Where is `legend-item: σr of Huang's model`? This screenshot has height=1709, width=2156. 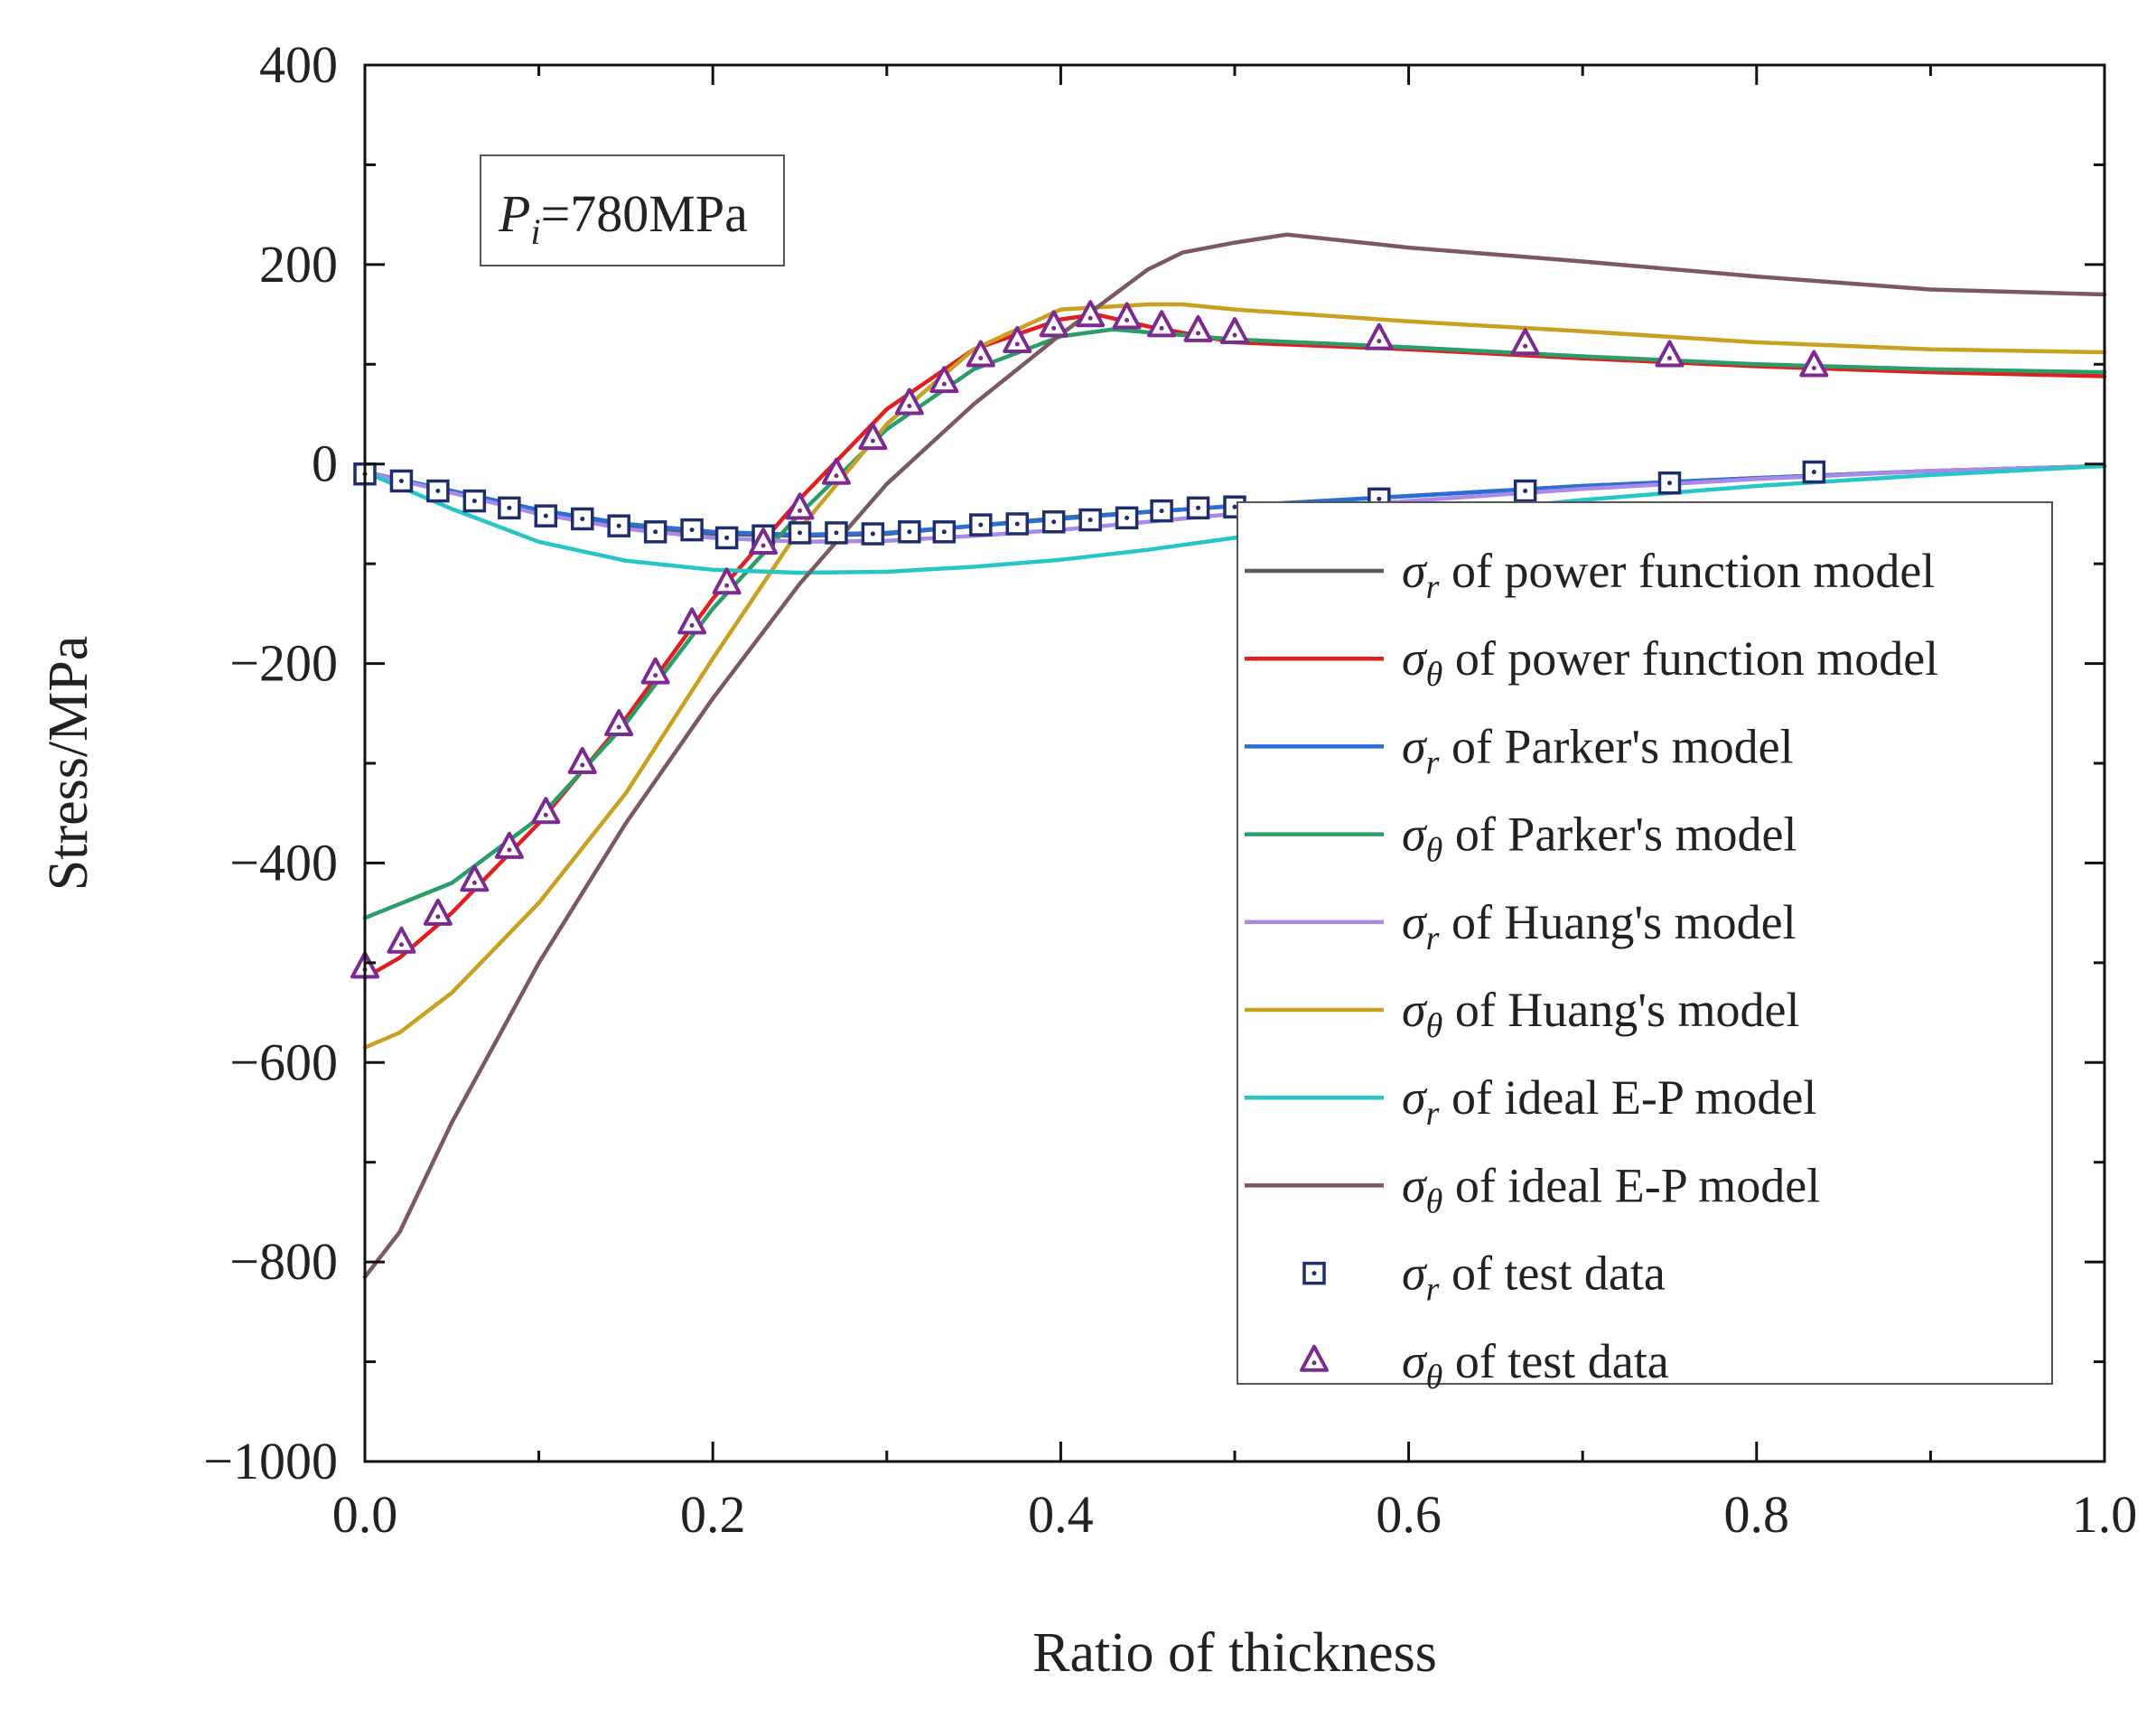 legend-item: σr of Huang's model is located at coordinates (1521, 926).